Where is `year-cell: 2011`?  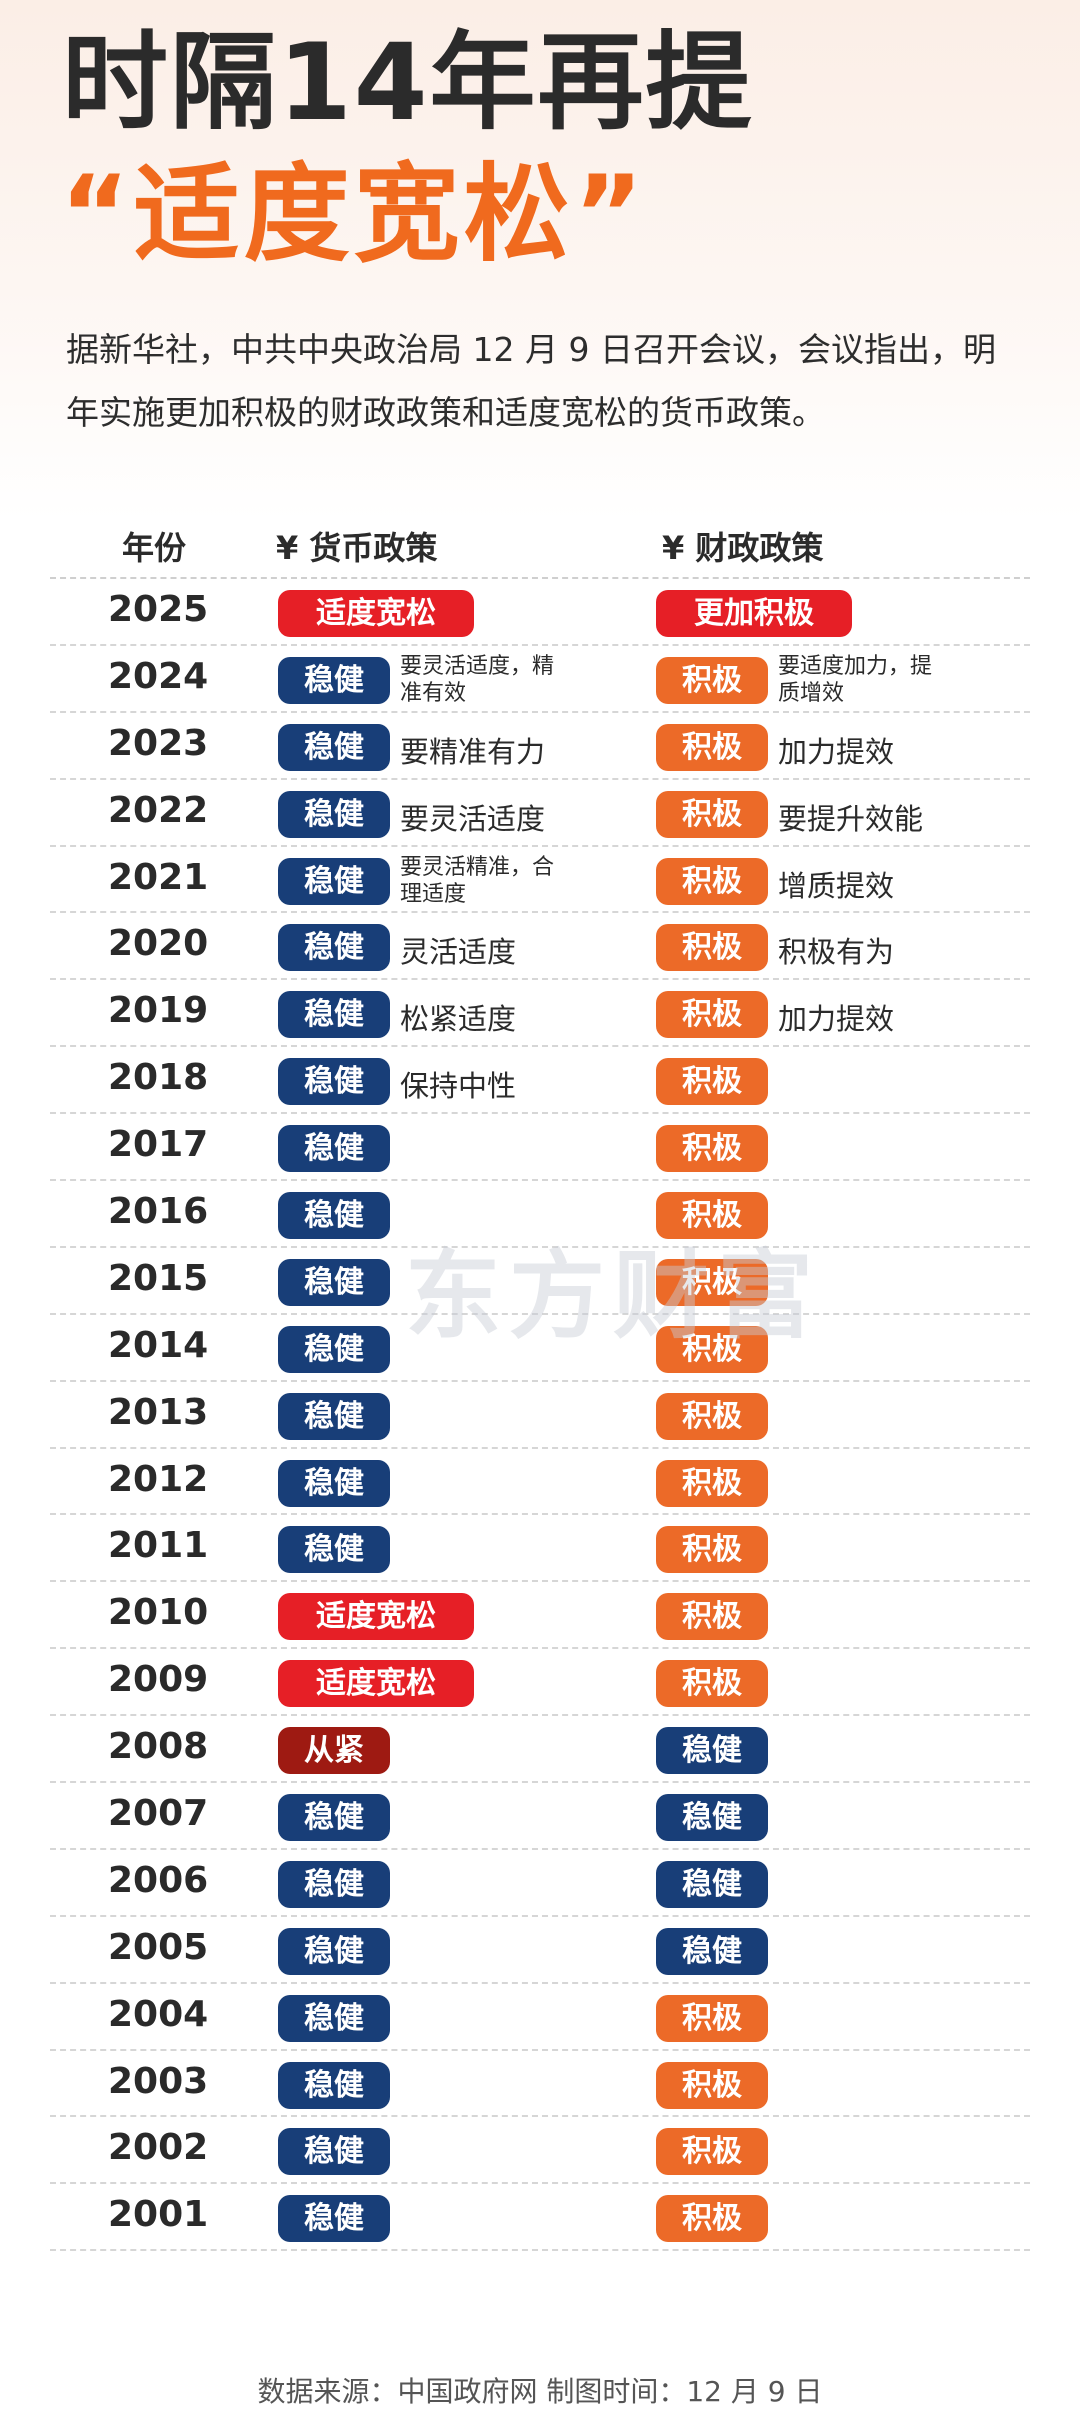
year-cell: 2011 is located at coordinates (158, 1546).